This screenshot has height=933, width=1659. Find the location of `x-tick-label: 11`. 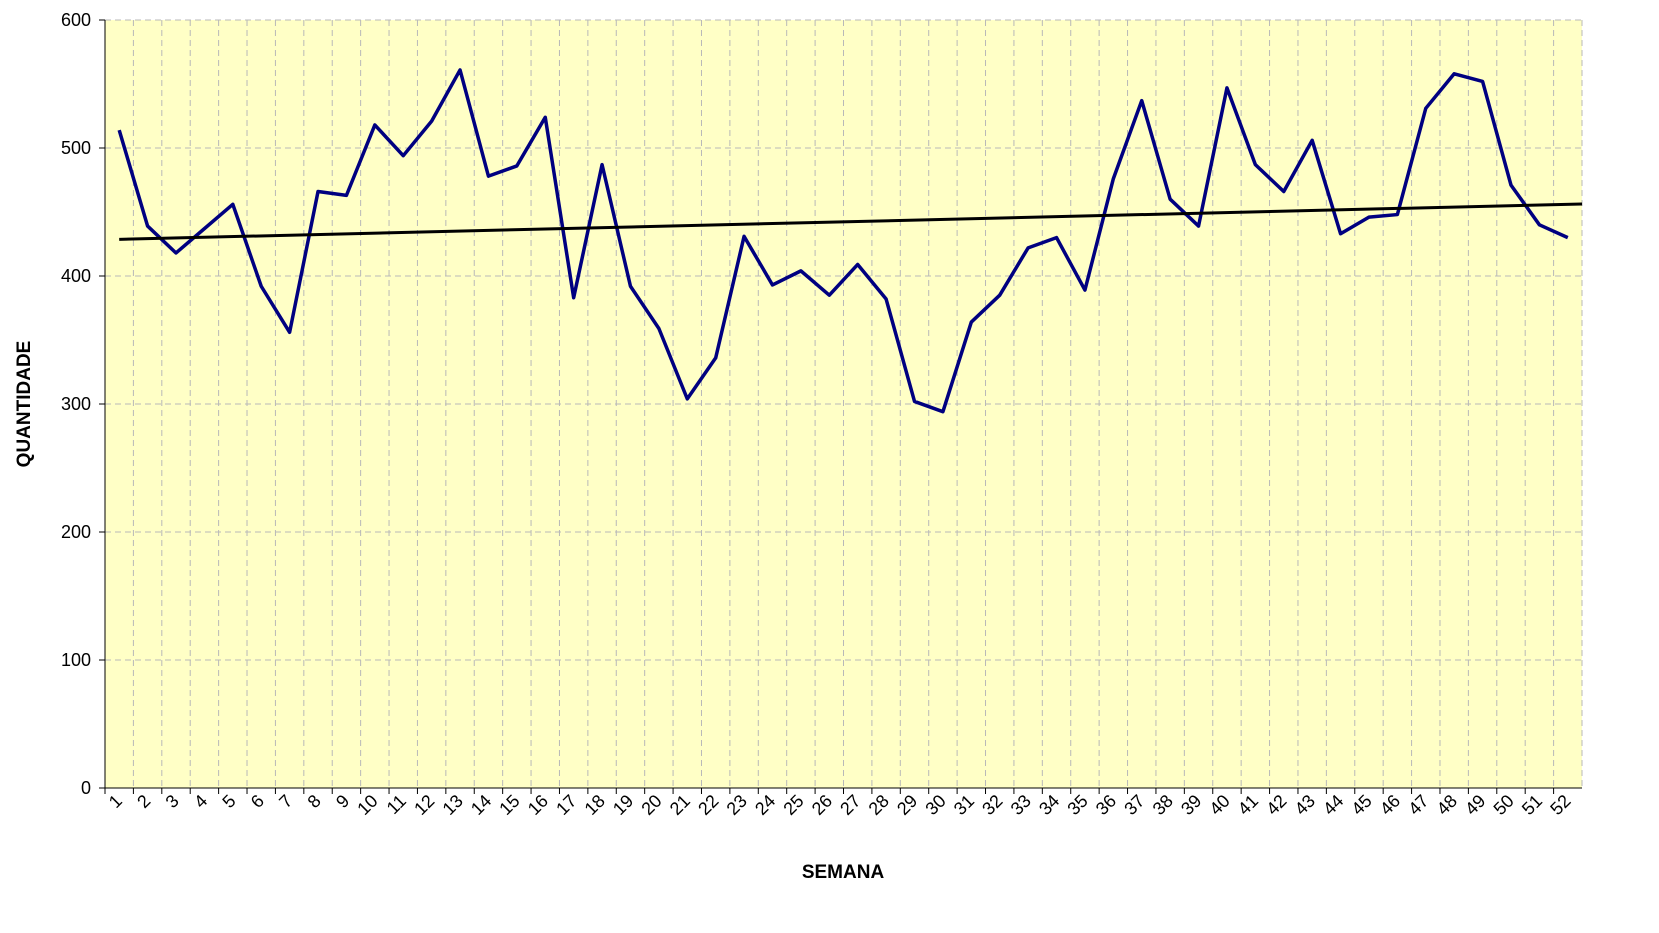

x-tick-label: 11 is located at coordinates (396, 804).